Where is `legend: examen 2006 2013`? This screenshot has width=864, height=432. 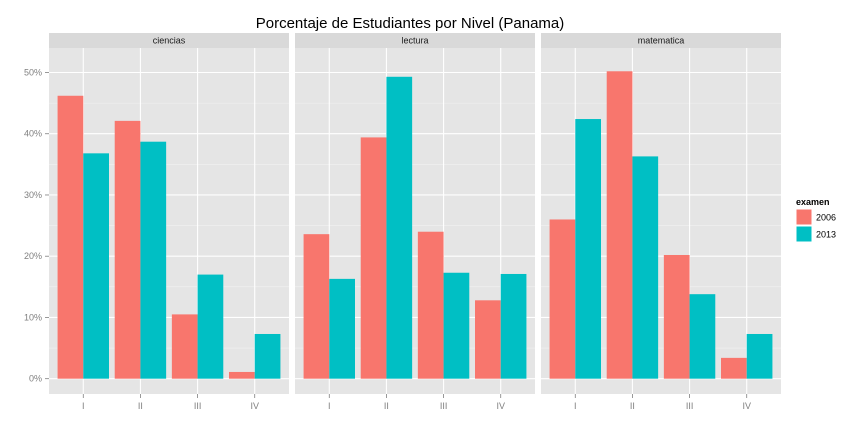 legend: examen 2006 2013 is located at coordinates (815, 220).